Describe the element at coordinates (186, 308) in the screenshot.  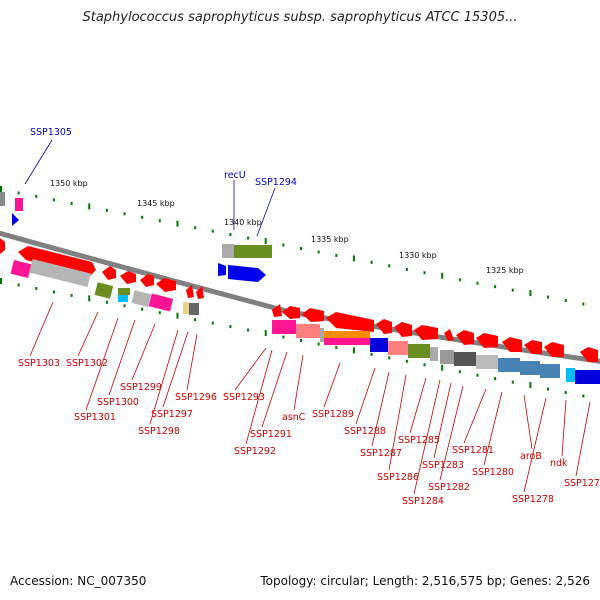
I see `box-ssp1297-yellow` at that location.